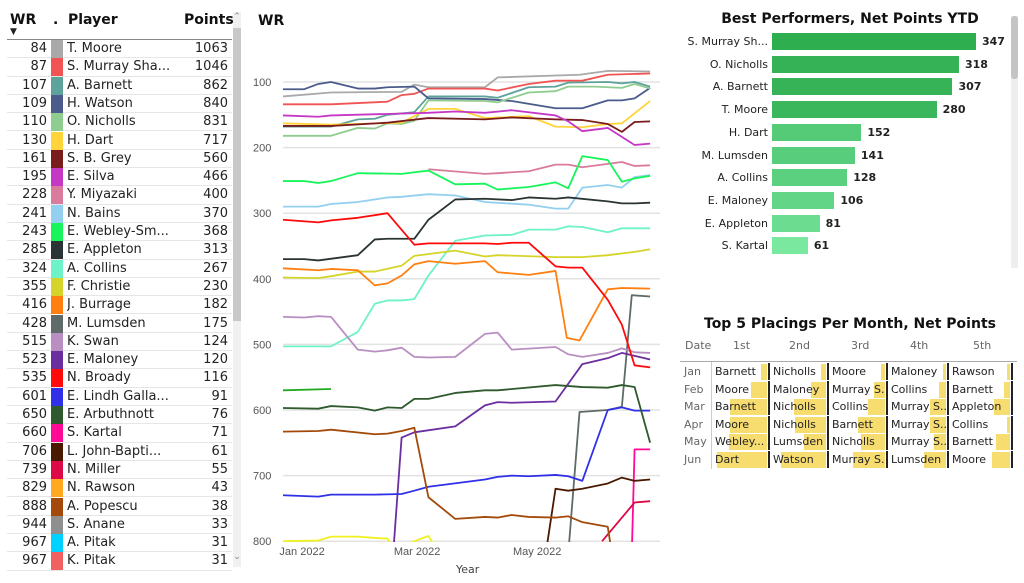 The image size is (1024, 583). What do you see at coordinates (119, 360) in the screenshot?
I see `table-row: 523 E. Maloney 120` at bounding box center [119, 360].